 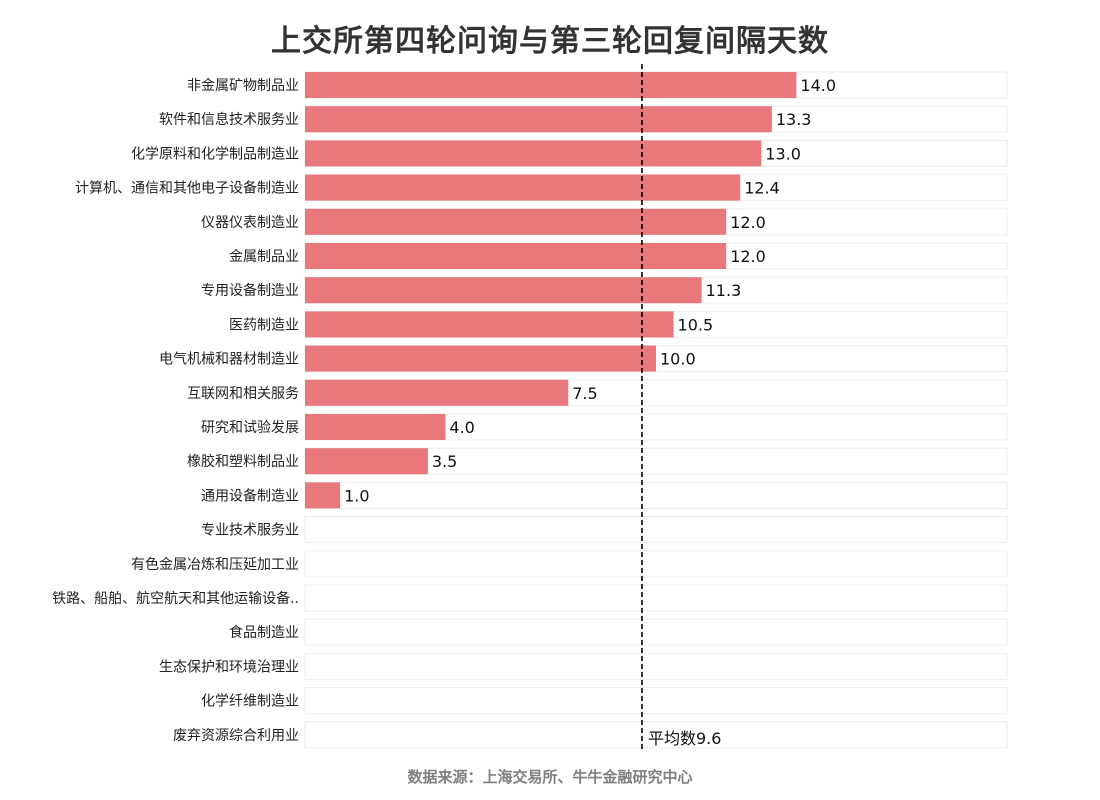 What do you see at coordinates (678, 359) in the screenshot?
I see `value-label: 10.0` at bounding box center [678, 359].